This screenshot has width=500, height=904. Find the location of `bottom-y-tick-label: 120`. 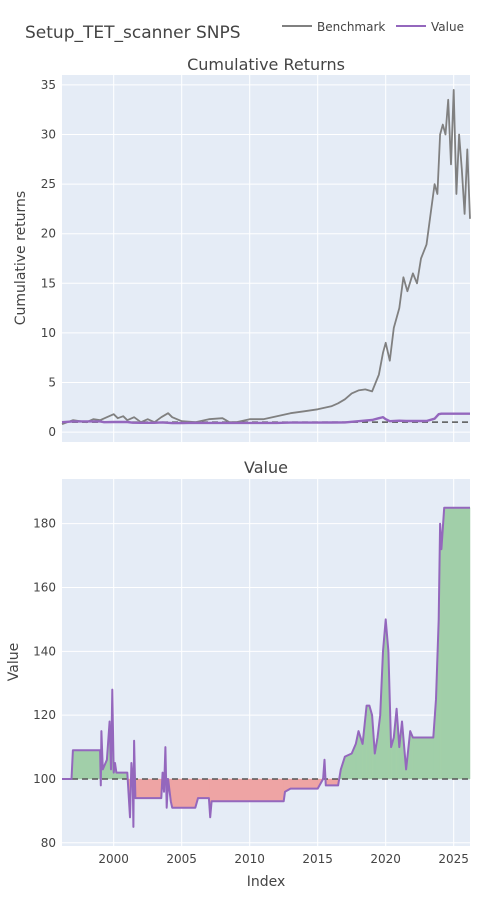

bottom-y-tick-label: 120 is located at coordinates (44, 715).